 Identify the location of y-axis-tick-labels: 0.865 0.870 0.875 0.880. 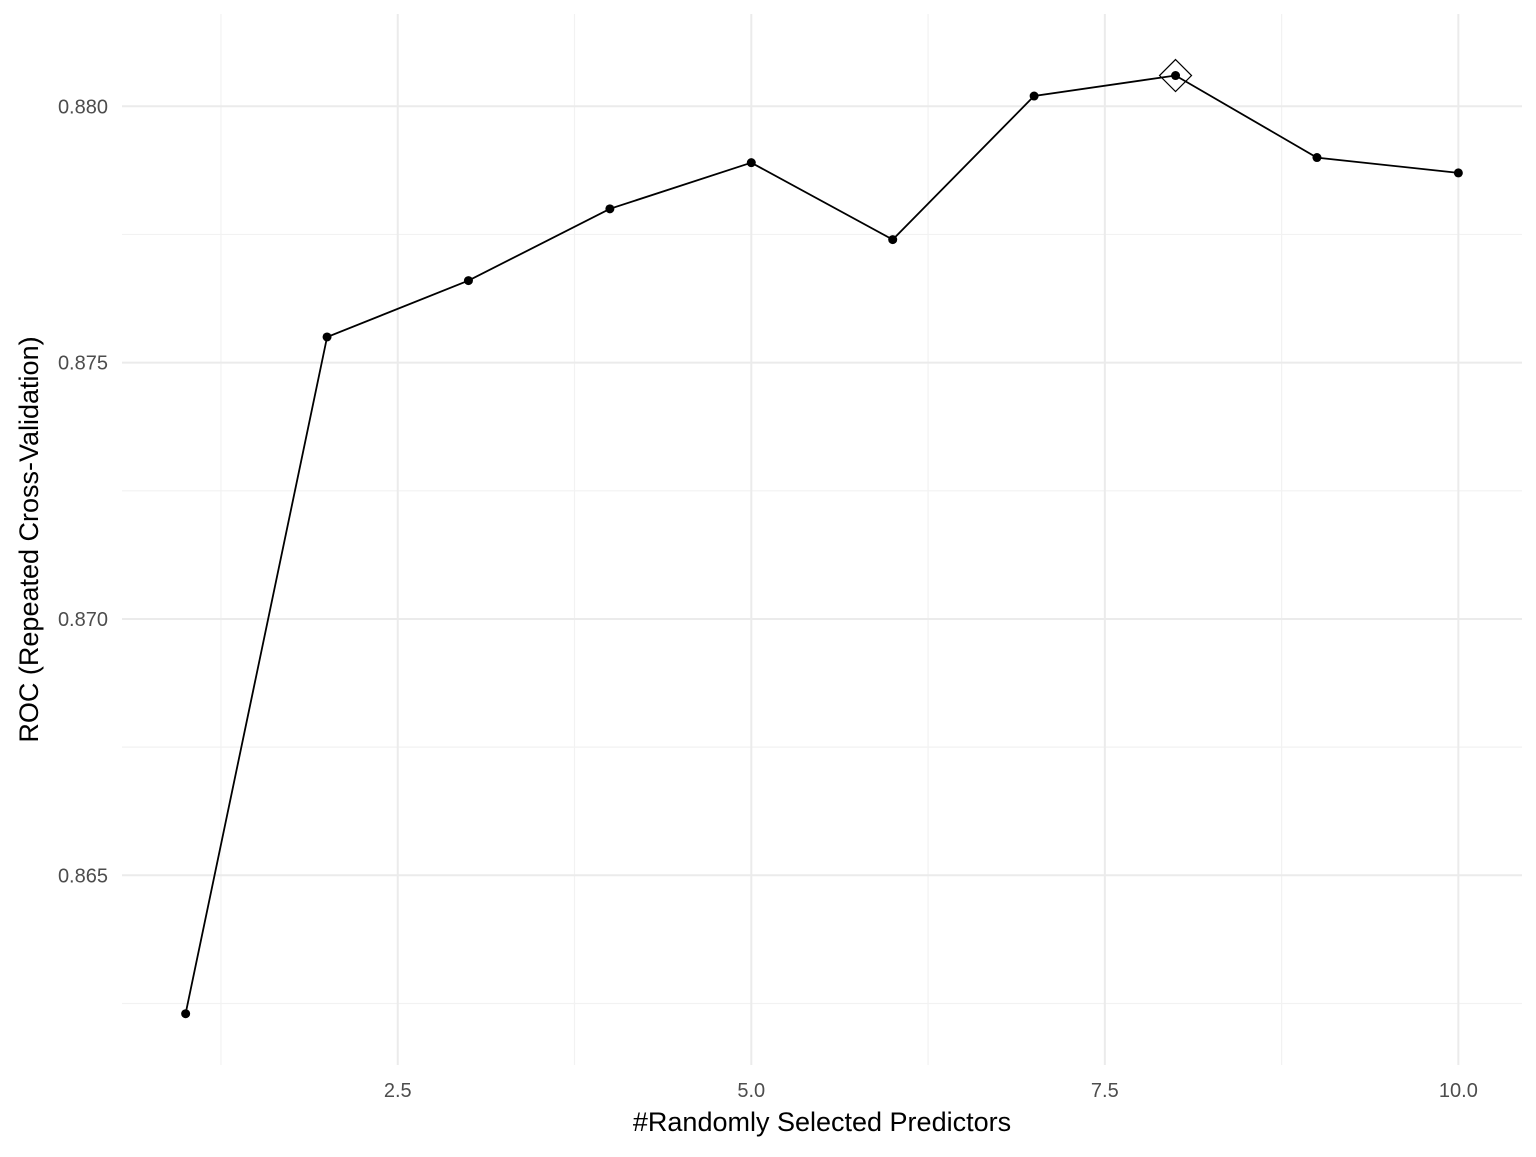
(83, 491).